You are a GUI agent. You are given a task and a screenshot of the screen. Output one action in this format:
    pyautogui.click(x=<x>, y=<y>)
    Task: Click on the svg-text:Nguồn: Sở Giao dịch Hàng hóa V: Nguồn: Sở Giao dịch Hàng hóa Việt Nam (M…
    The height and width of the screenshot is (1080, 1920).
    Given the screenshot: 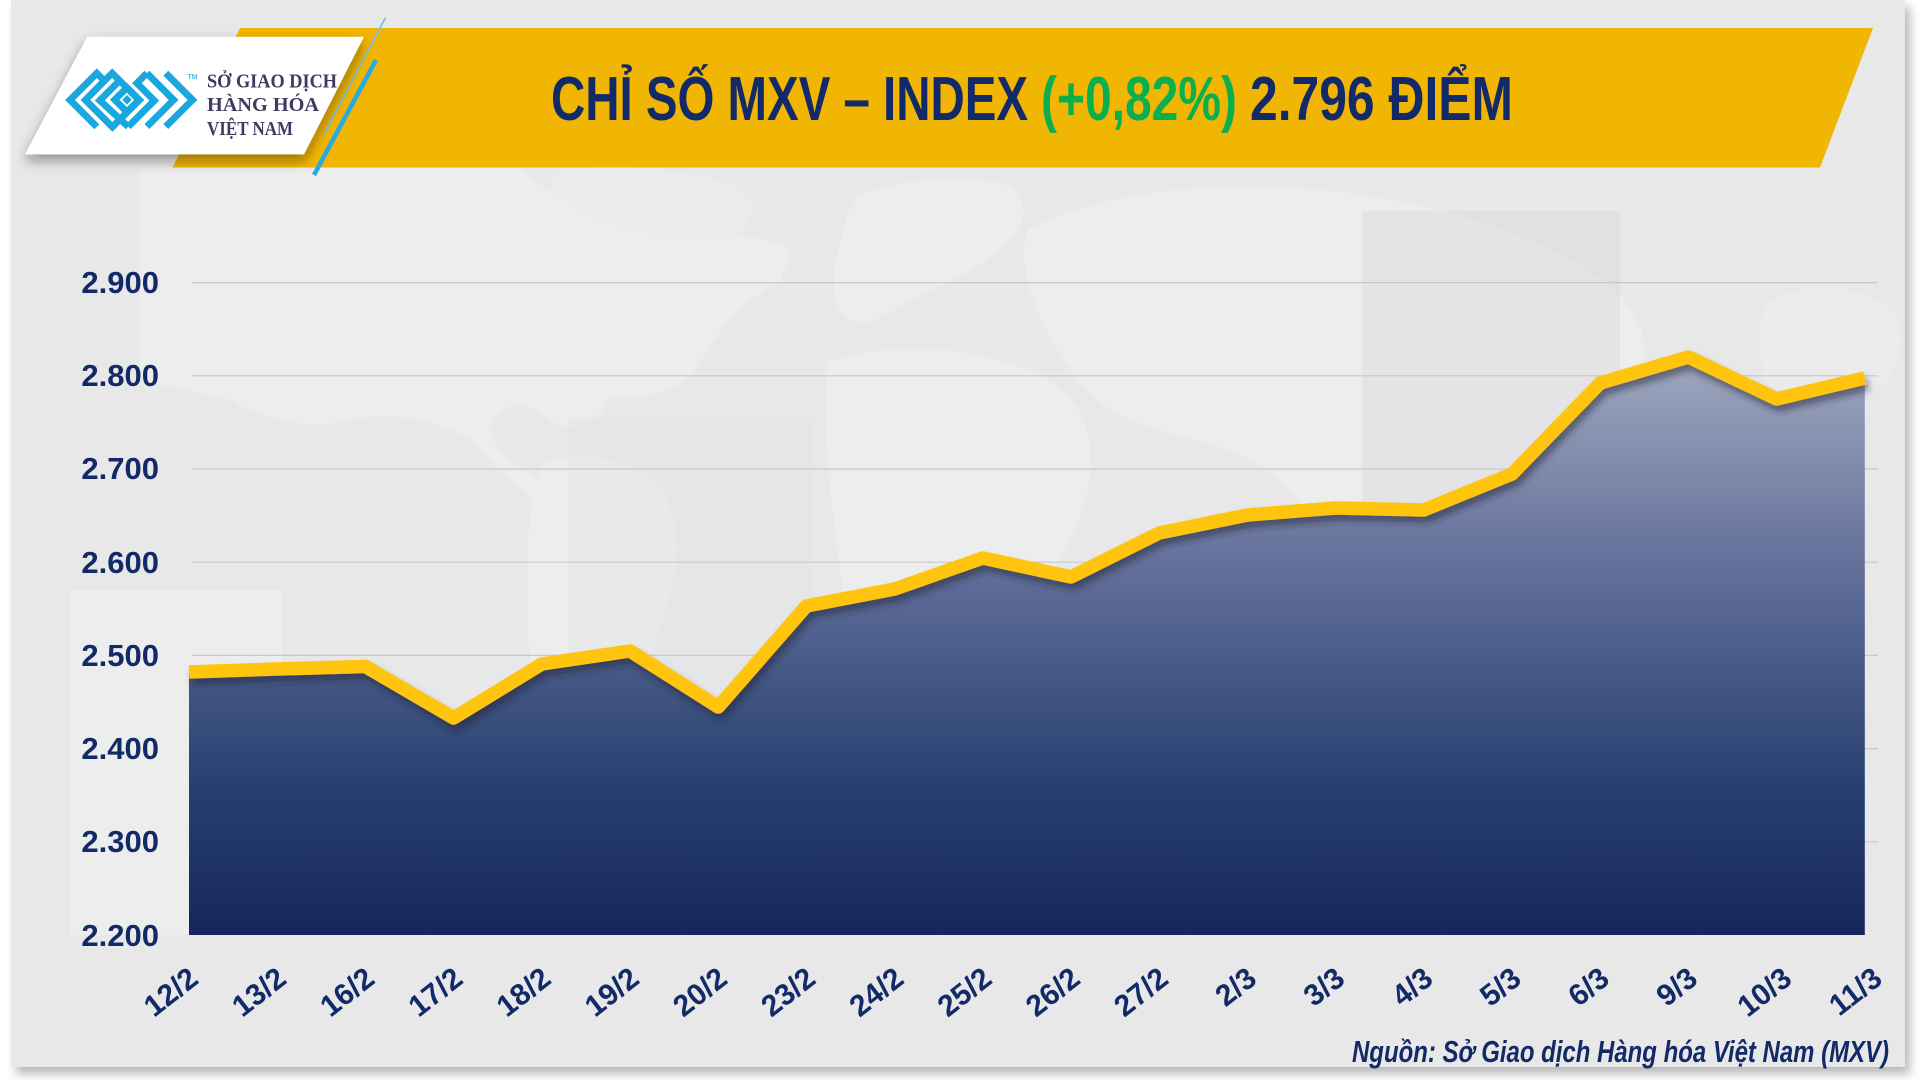 What is the action you would take?
    pyautogui.click(x=1620, y=1051)
    